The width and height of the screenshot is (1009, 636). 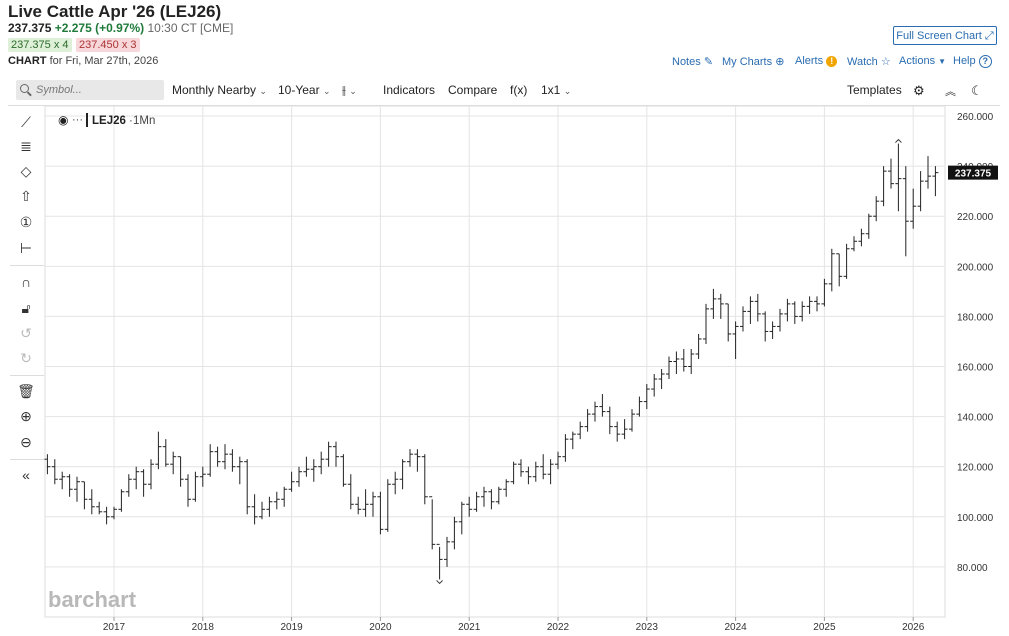 What do you see at coordinates (26, 282) in the screenshot?
I see `magnet-icon: ∩` at bounding box center [26, 282].